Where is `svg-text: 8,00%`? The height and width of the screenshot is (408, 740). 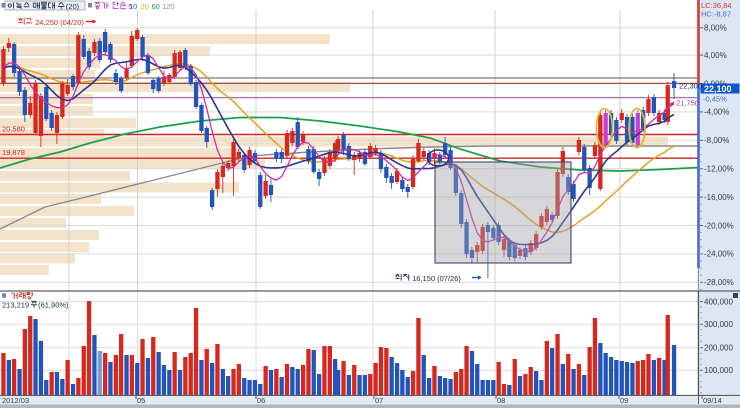
svg-text: 8,00% is located at coordinates (715, 28).